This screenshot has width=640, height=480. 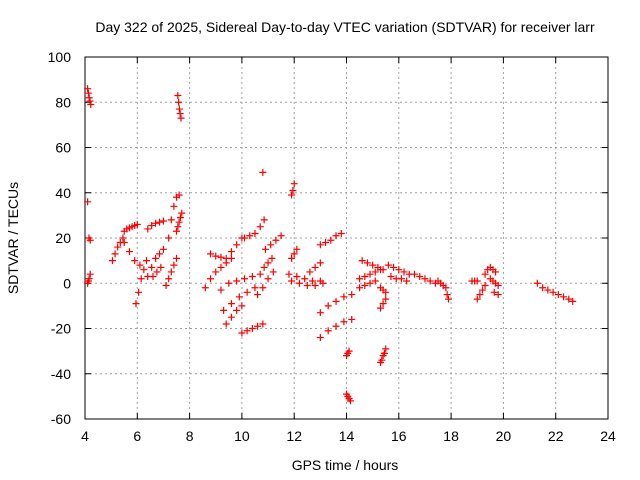 I want to click on series-seg21, so click(x=254, y=229).